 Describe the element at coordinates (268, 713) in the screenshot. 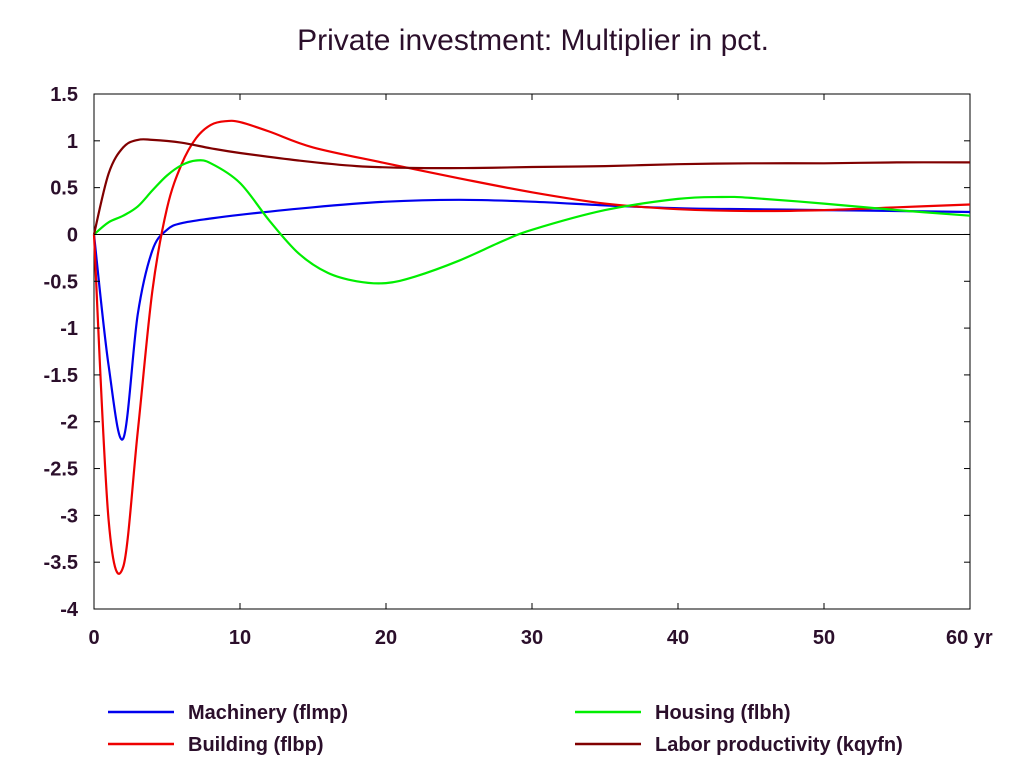

I see `legend-label: Machinery (flmp)` at that location.